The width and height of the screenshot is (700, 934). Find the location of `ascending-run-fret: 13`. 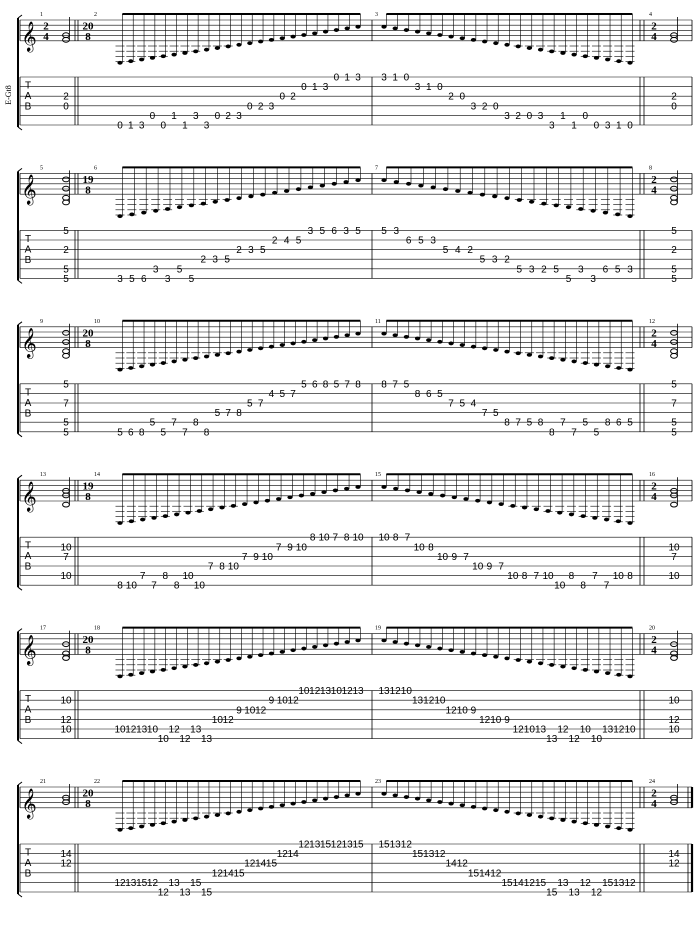

ascending-run-fret: 13 is located at coordinates (315, 845).